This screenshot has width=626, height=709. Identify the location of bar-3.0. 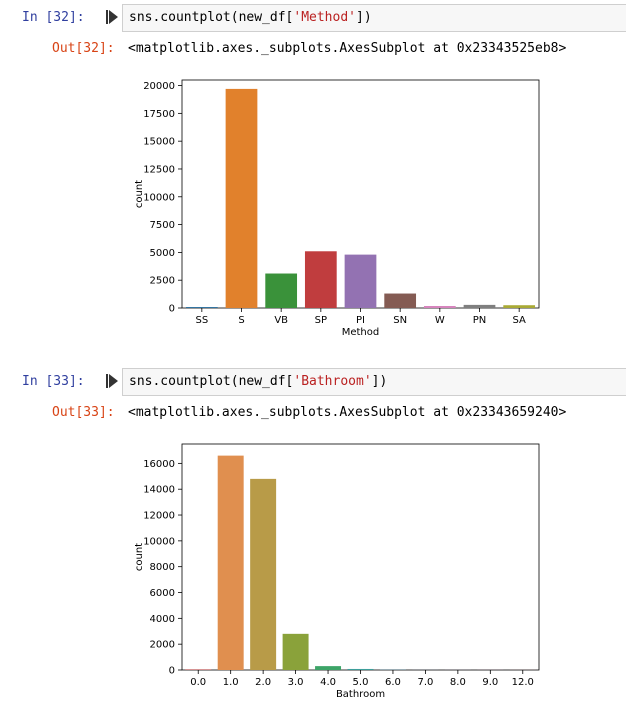
(295, 651).